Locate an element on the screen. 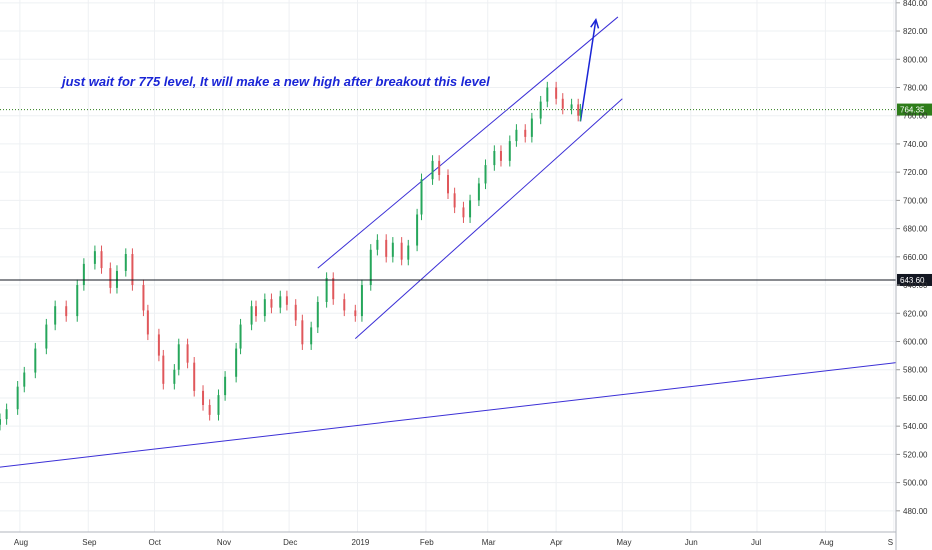  y-tick-label: 480.00 is located at coordinates (915, 511).